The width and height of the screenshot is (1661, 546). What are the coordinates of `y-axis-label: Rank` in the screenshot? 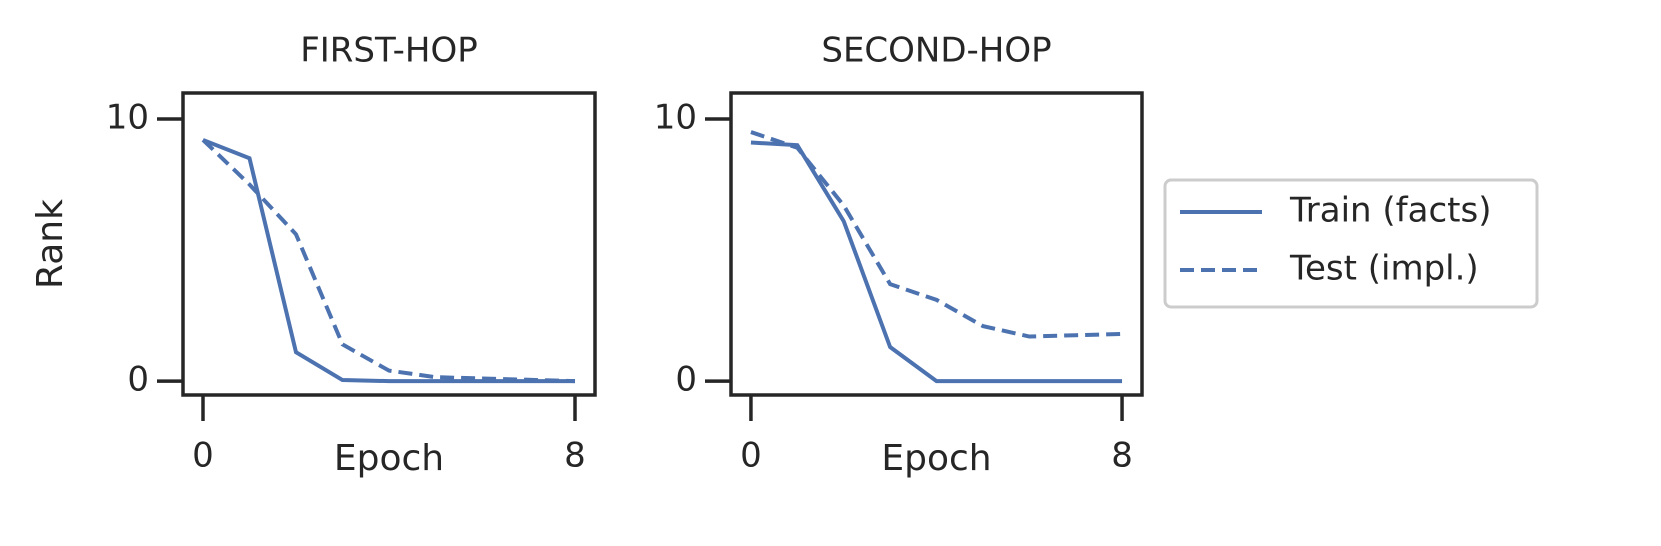 It's located at (50, 244).